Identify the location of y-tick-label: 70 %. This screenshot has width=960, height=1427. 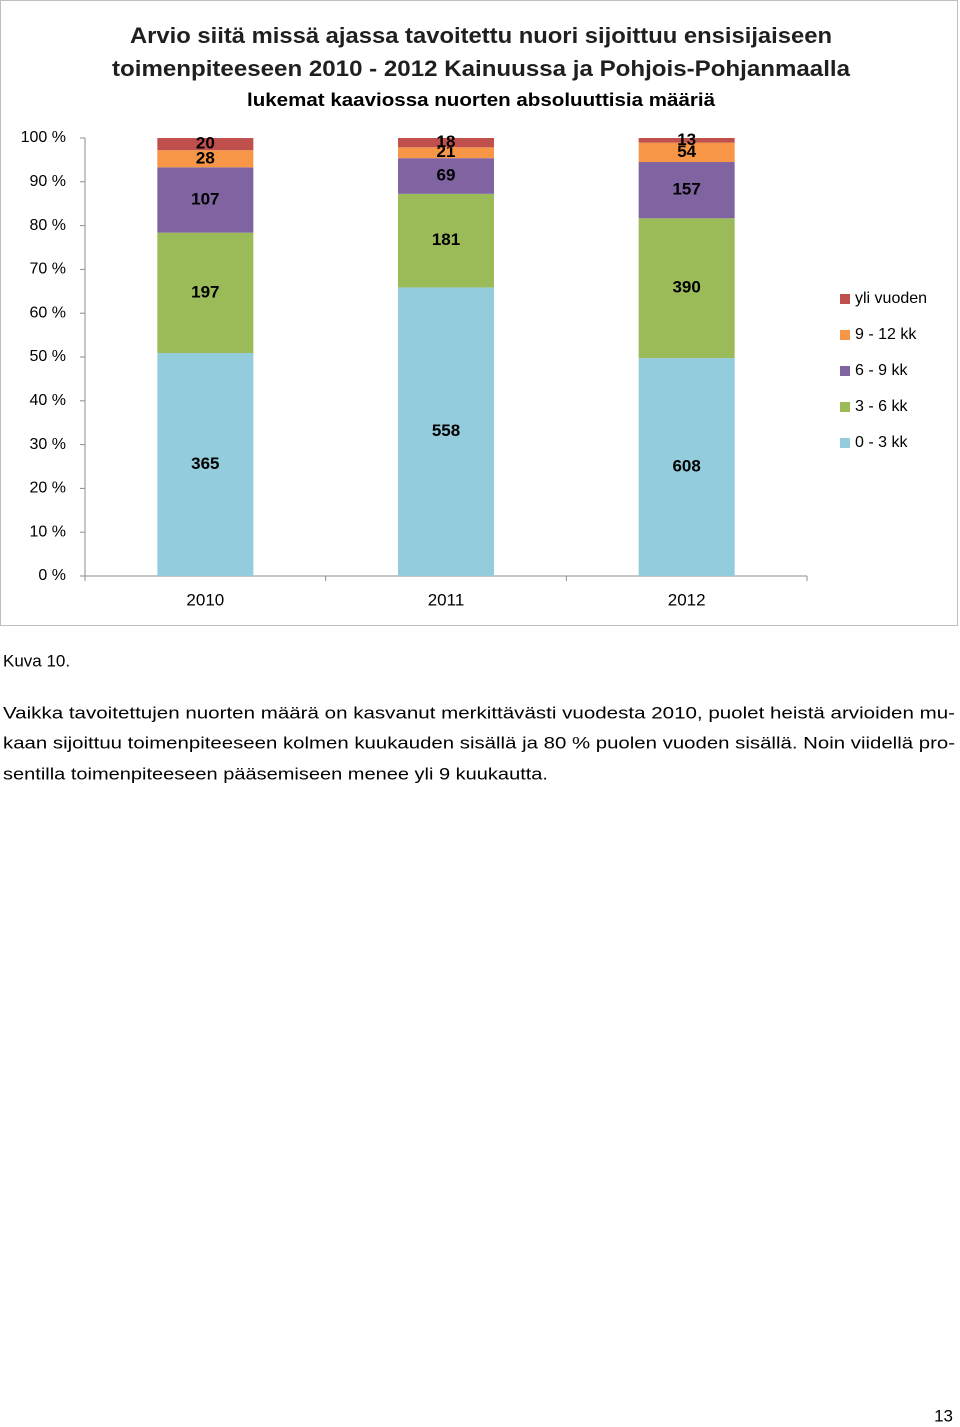
(48, 269).